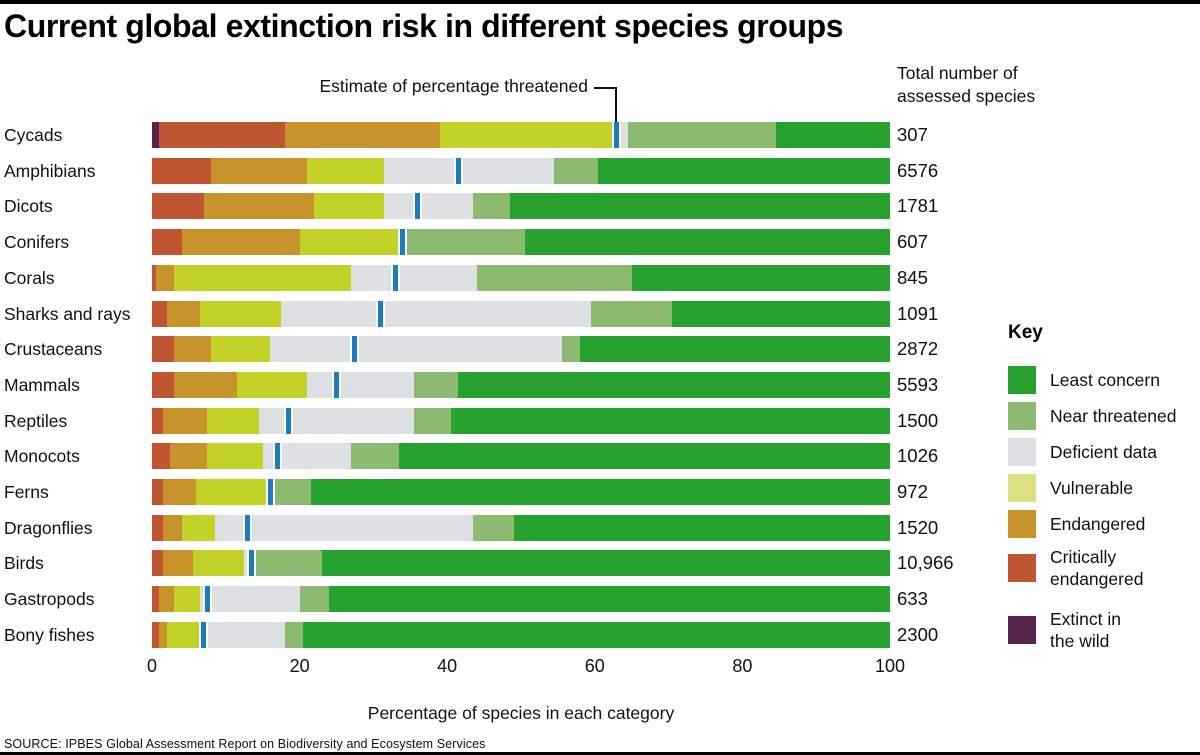 Image resolution: width=1200 pixels, height=755 pixels. I want to click on legend-swatch-deficient-data, so click(1022, 452).